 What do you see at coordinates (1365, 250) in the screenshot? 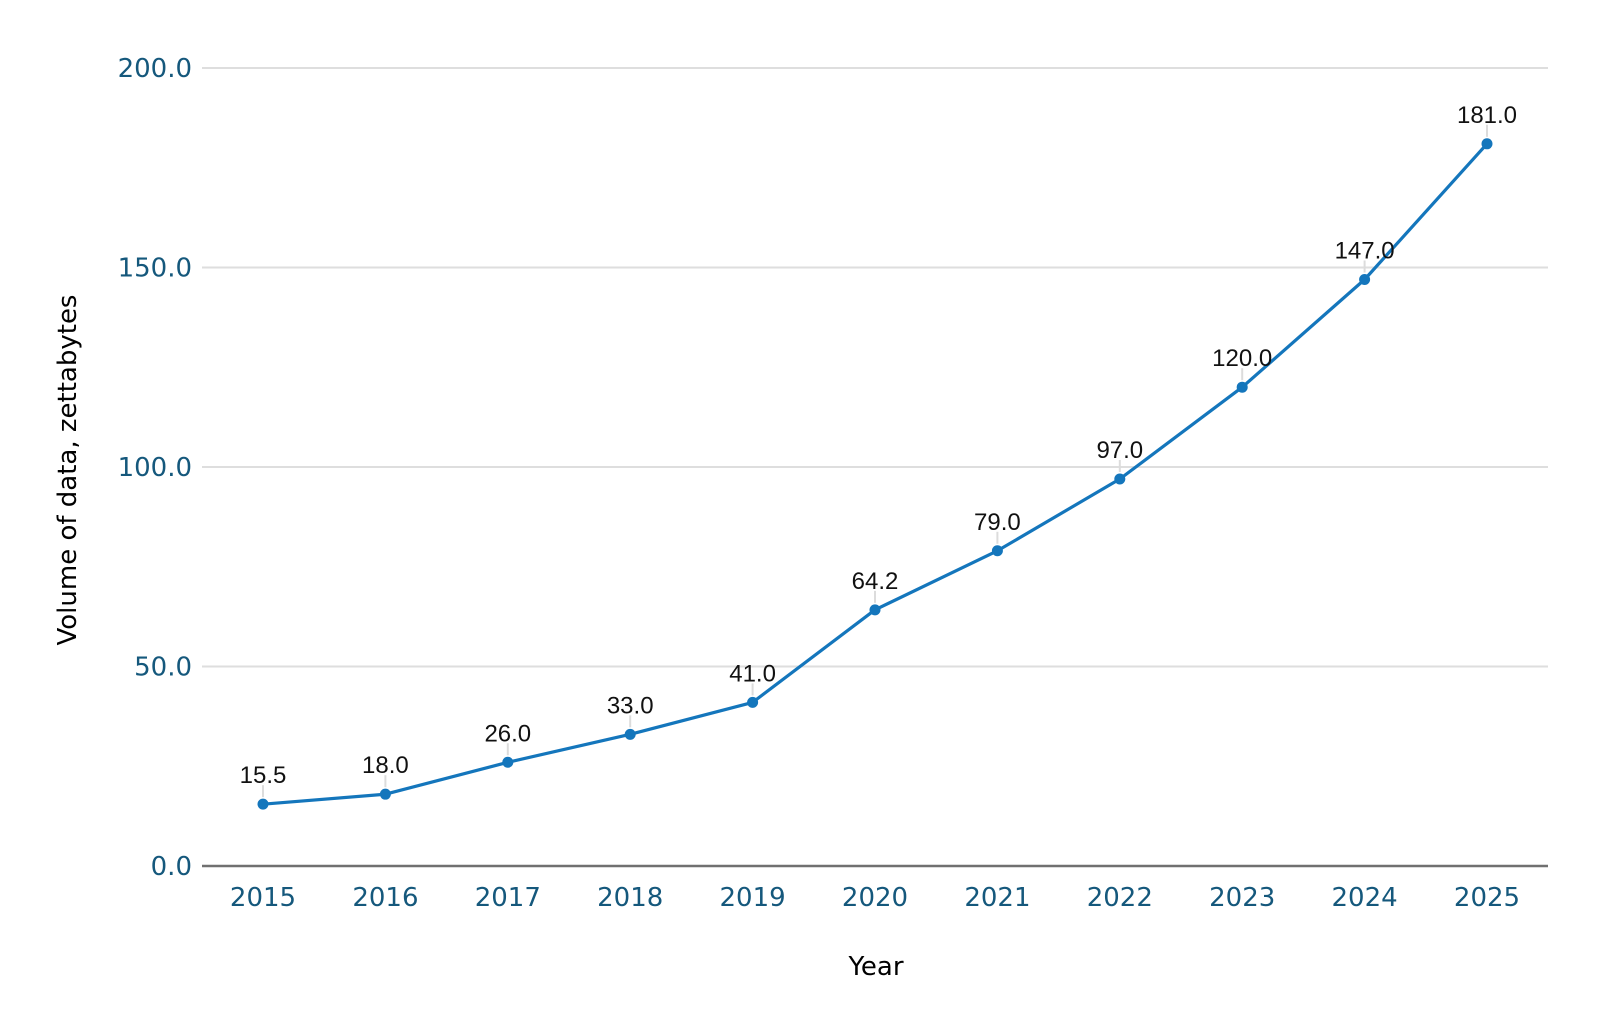
I see `data-point-label: 147.0` at bounding box center [1365, 250].